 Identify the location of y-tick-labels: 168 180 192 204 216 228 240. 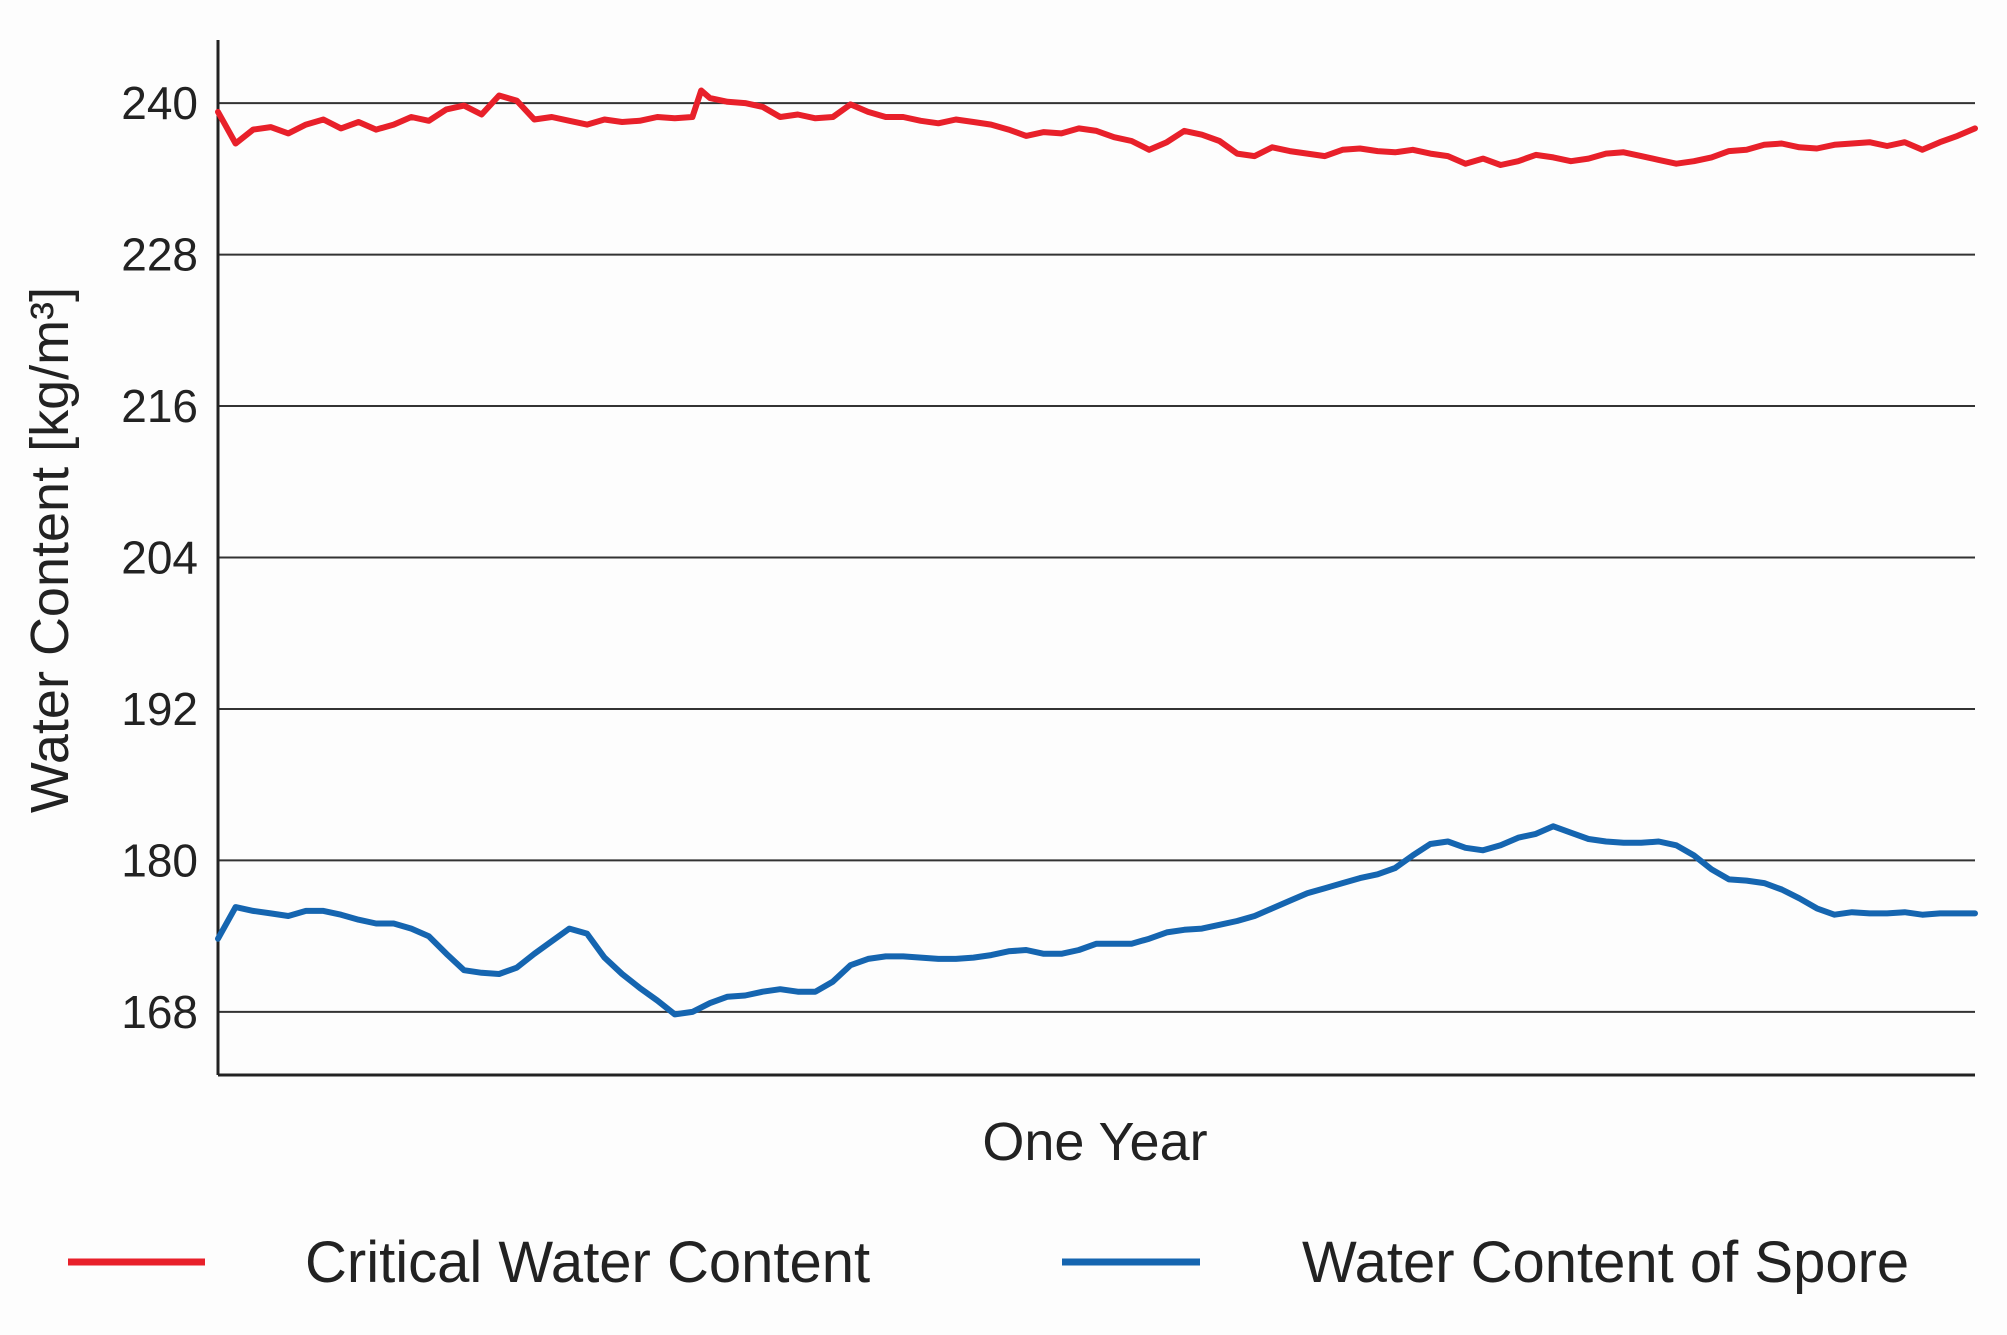
(159, 557).